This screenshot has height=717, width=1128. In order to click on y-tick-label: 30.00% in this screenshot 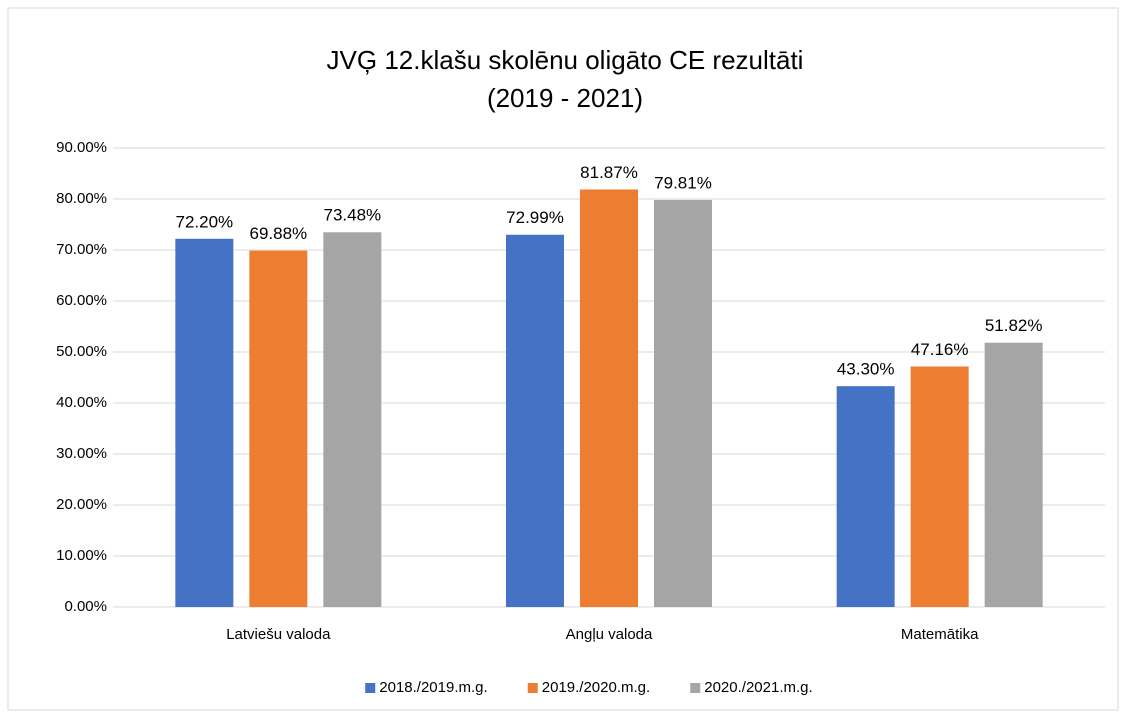, I will do `click(81, 453)`.